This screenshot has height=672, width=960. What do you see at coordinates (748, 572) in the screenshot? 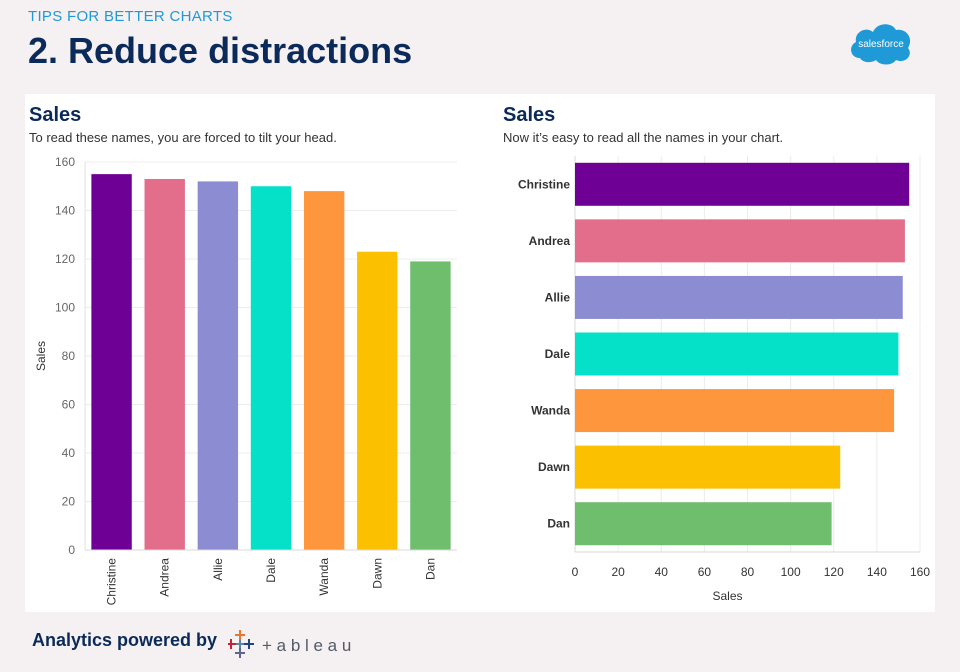
I see `x-tick-label: 80` at bounding box center [748, 572].